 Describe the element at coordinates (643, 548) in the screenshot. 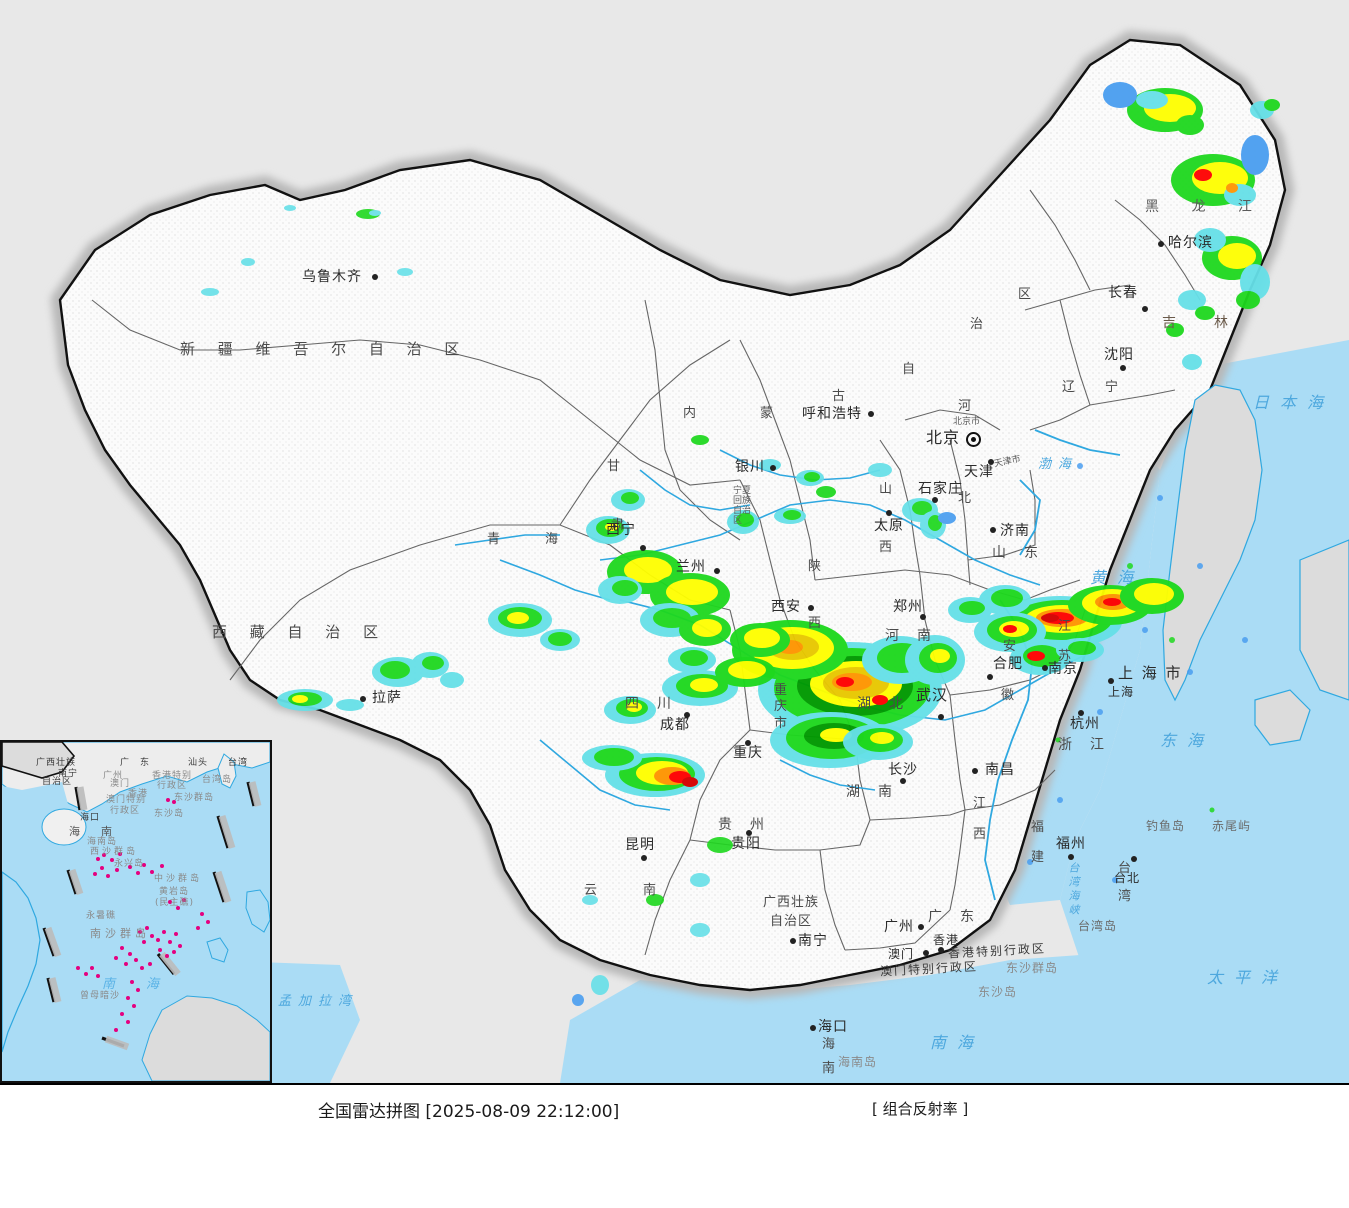

I see `city-dot-xining` at that location.